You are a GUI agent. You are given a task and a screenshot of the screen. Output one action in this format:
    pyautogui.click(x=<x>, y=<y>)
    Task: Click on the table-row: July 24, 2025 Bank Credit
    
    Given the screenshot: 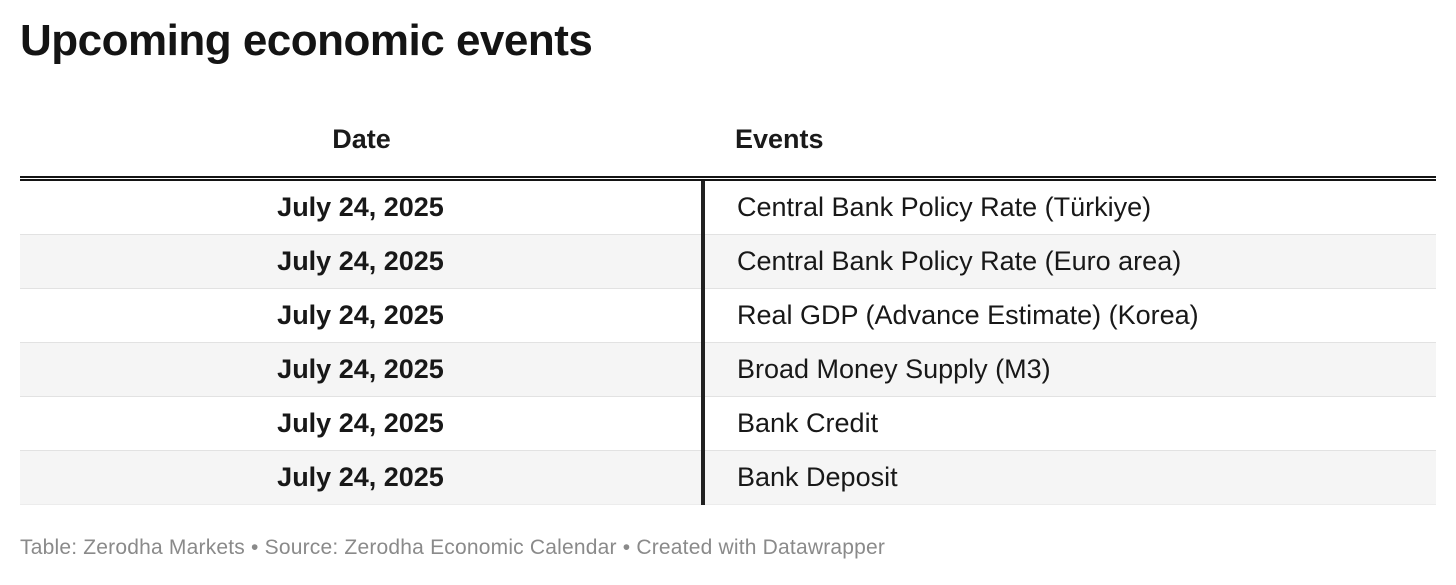 What is the action you would take?
    pyautogui.click(x=728, y=423)
    